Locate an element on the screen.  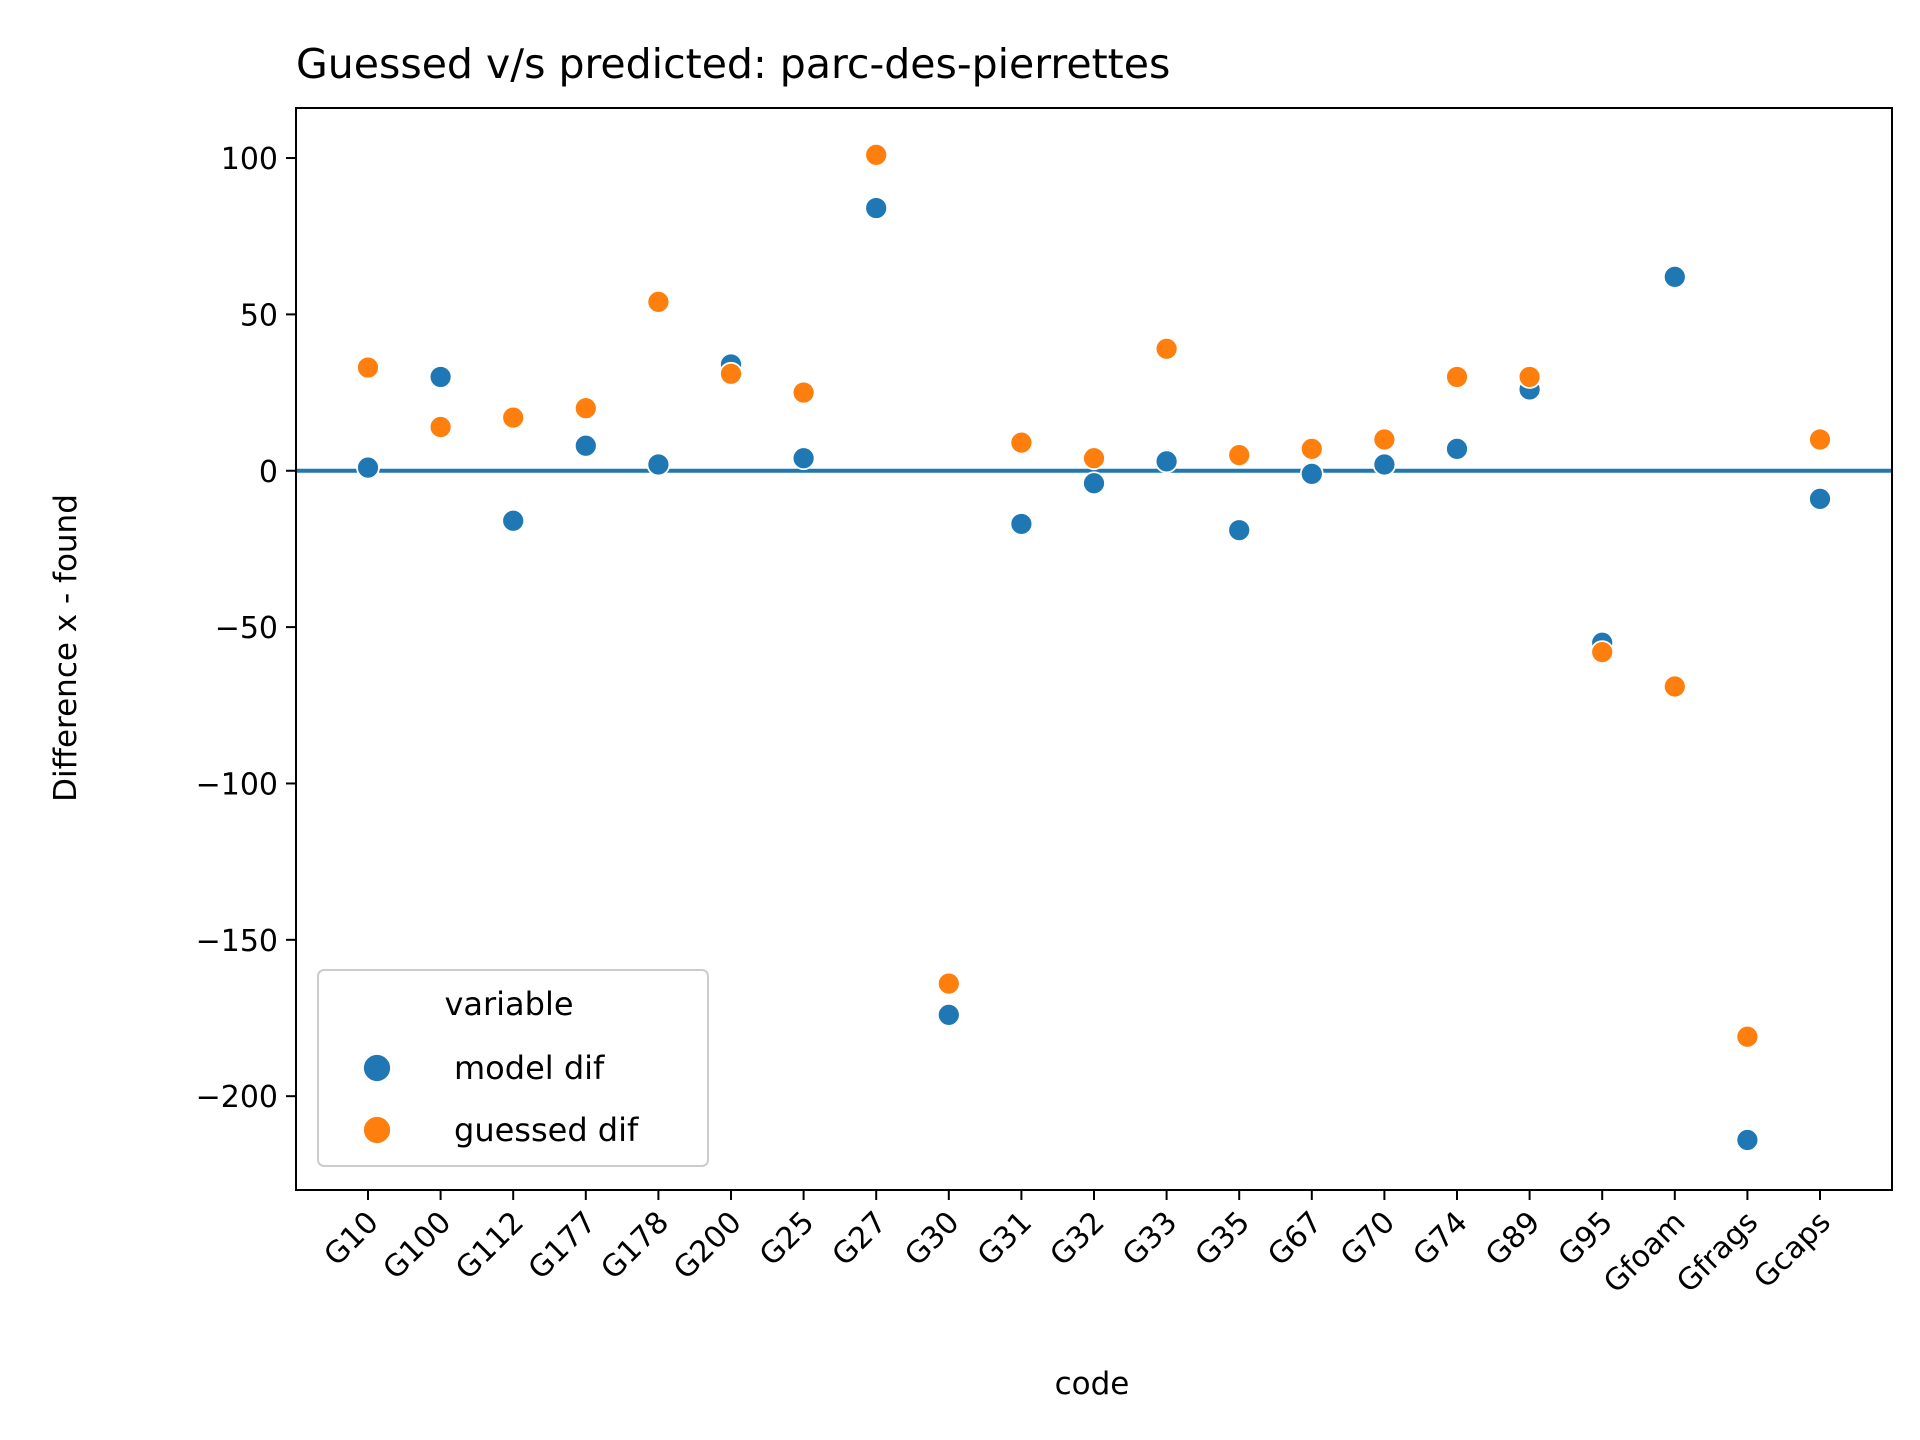
y-axis-title: Difference x - found is located at coordinates (66, 648).